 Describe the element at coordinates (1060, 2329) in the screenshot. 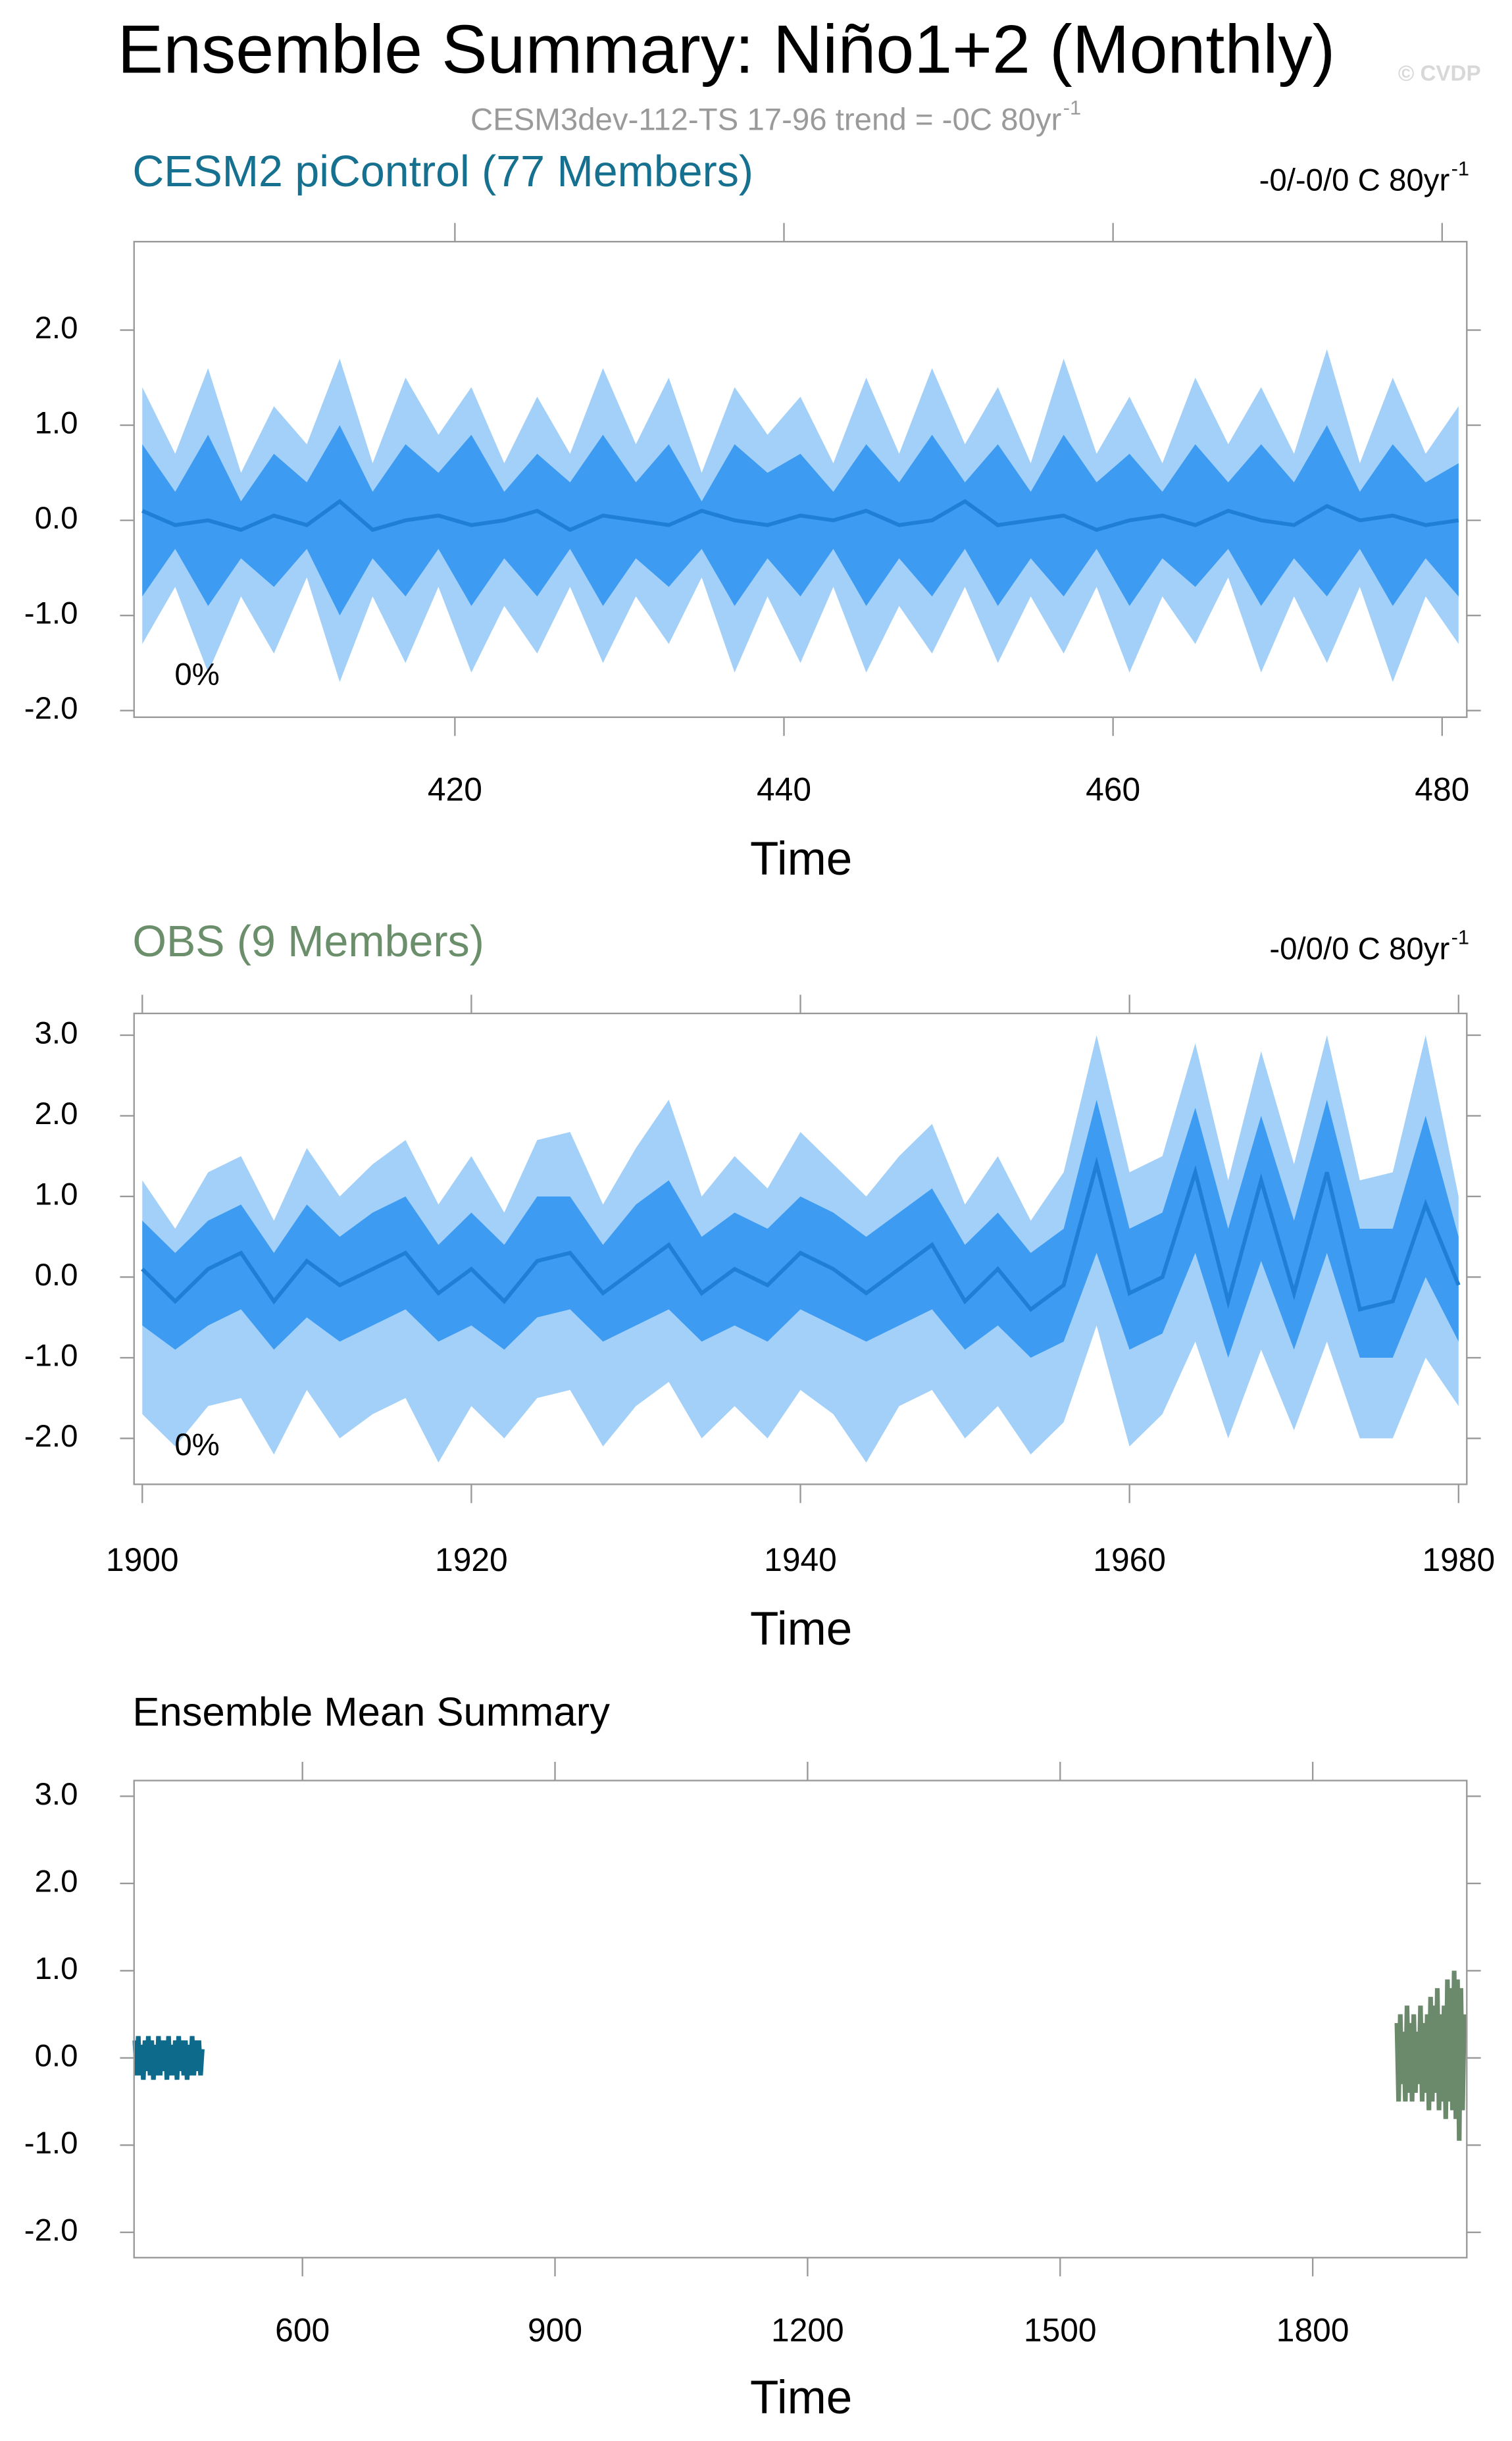

I see `x-tick-label: 1500` at that location.